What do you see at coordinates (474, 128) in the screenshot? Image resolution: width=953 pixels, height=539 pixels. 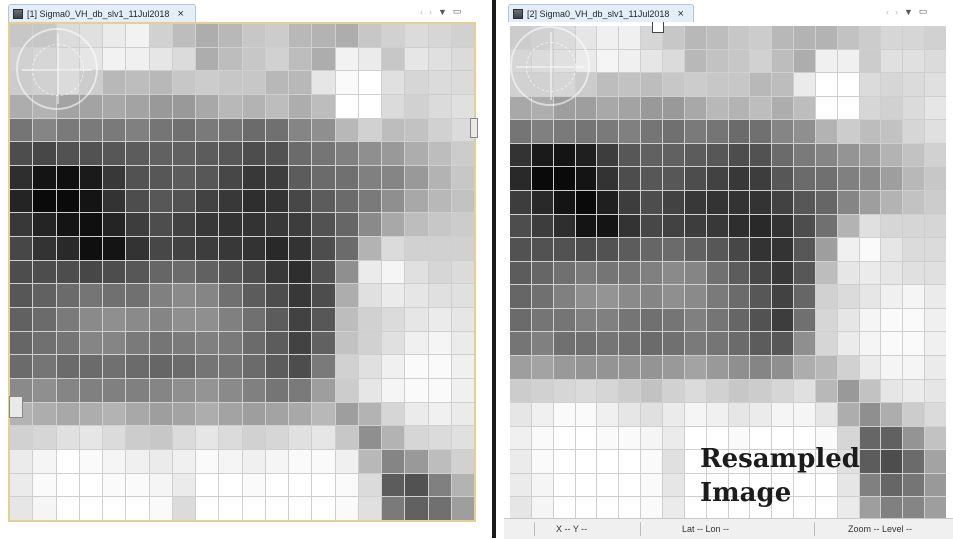 I see `vertical-scroll-handle` at bounding box center [474, 128].